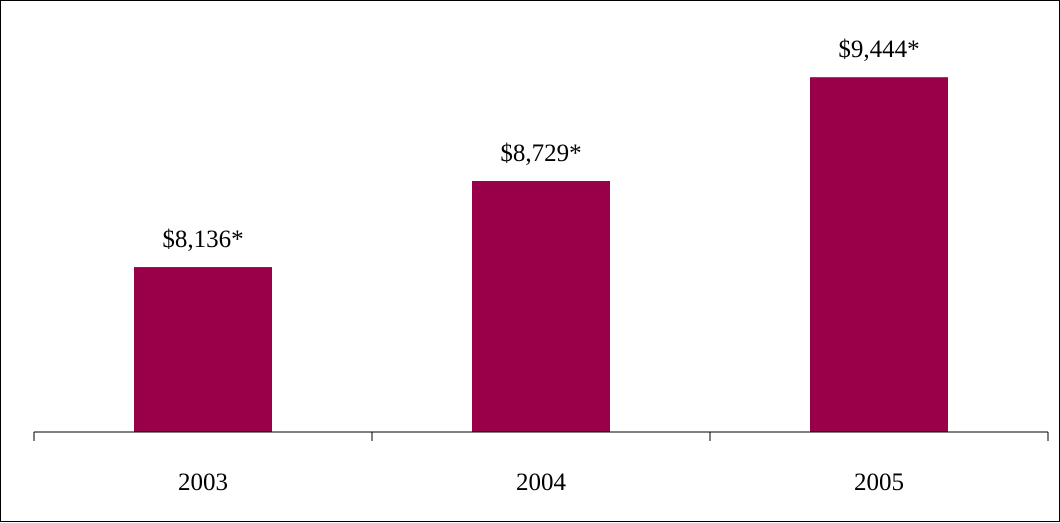  Describe the element at coordinates (203, 349) in the screenshot. I see `bar-2003` at that location.